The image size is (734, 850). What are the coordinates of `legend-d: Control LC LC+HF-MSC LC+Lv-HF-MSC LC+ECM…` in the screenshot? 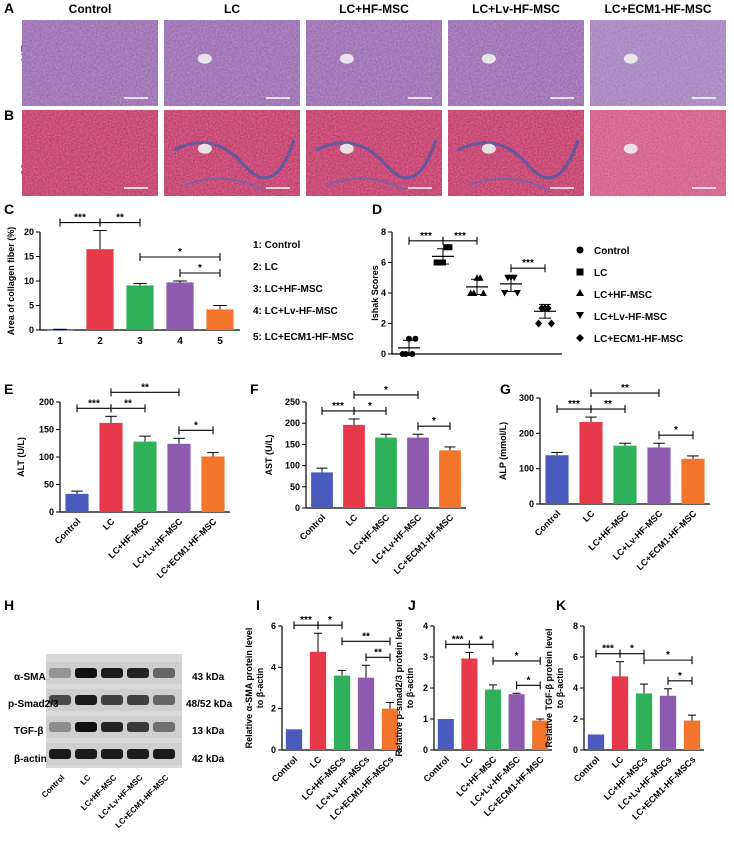 It's located at (629, 295).